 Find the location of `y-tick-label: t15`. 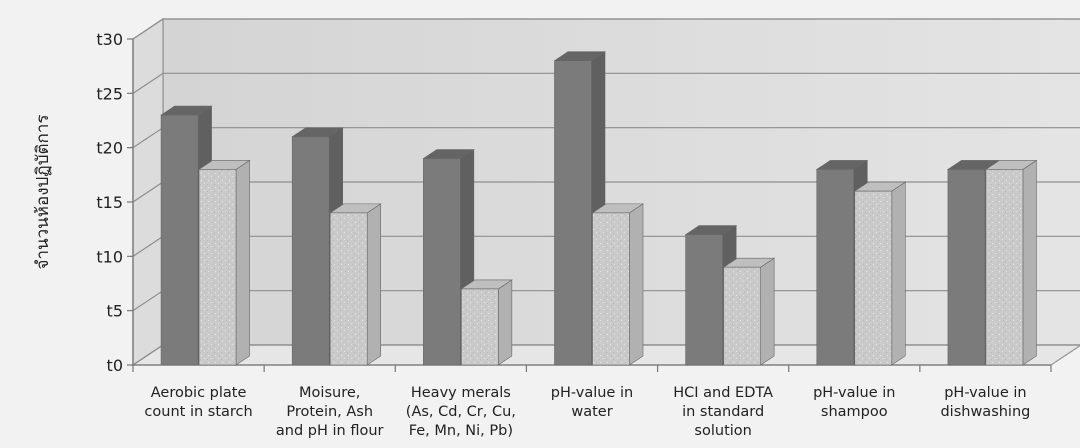

y-tick-label: t15 is located at coordinates (109, 202).